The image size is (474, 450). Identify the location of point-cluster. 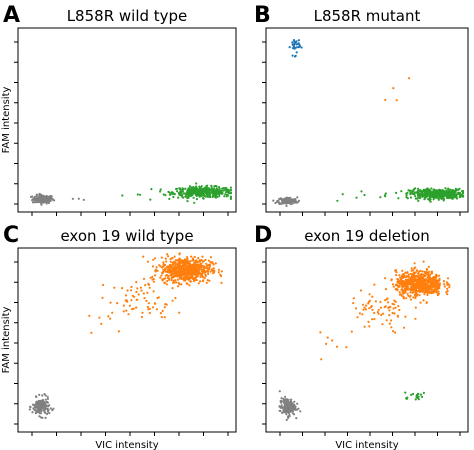
(417, 282).